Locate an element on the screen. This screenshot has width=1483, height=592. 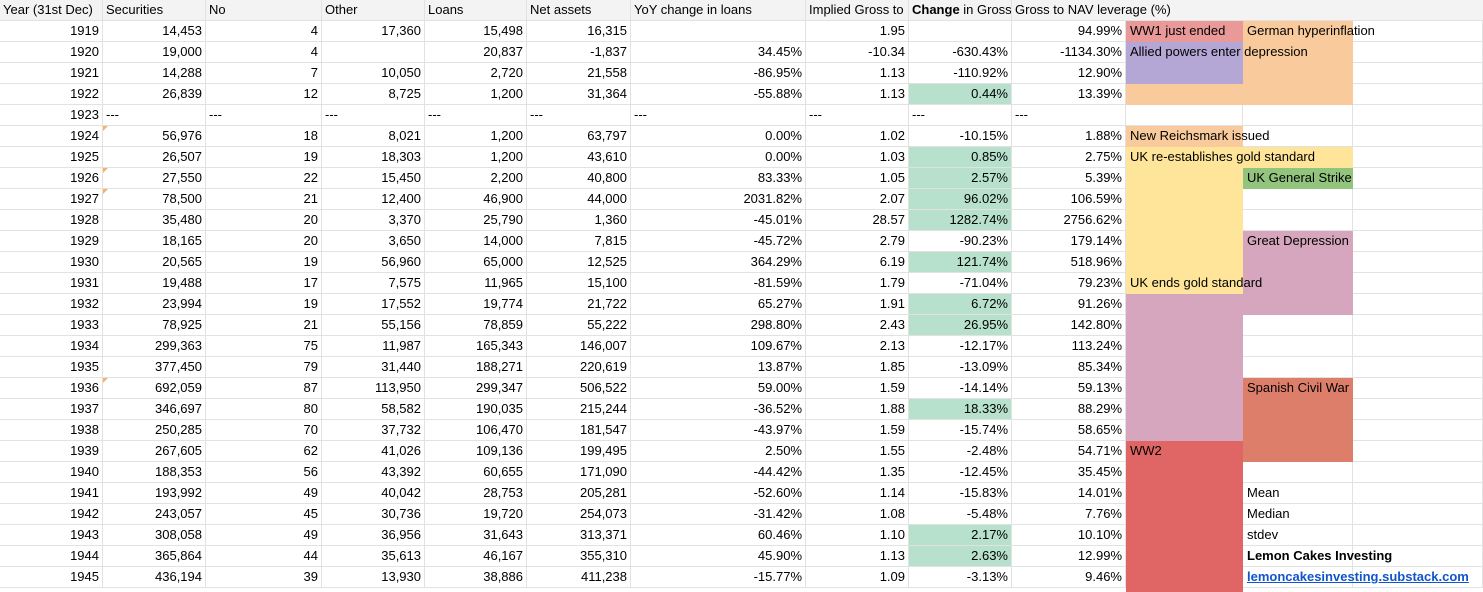
cell-loans: 19,720 is located at coordinates (476, 514).